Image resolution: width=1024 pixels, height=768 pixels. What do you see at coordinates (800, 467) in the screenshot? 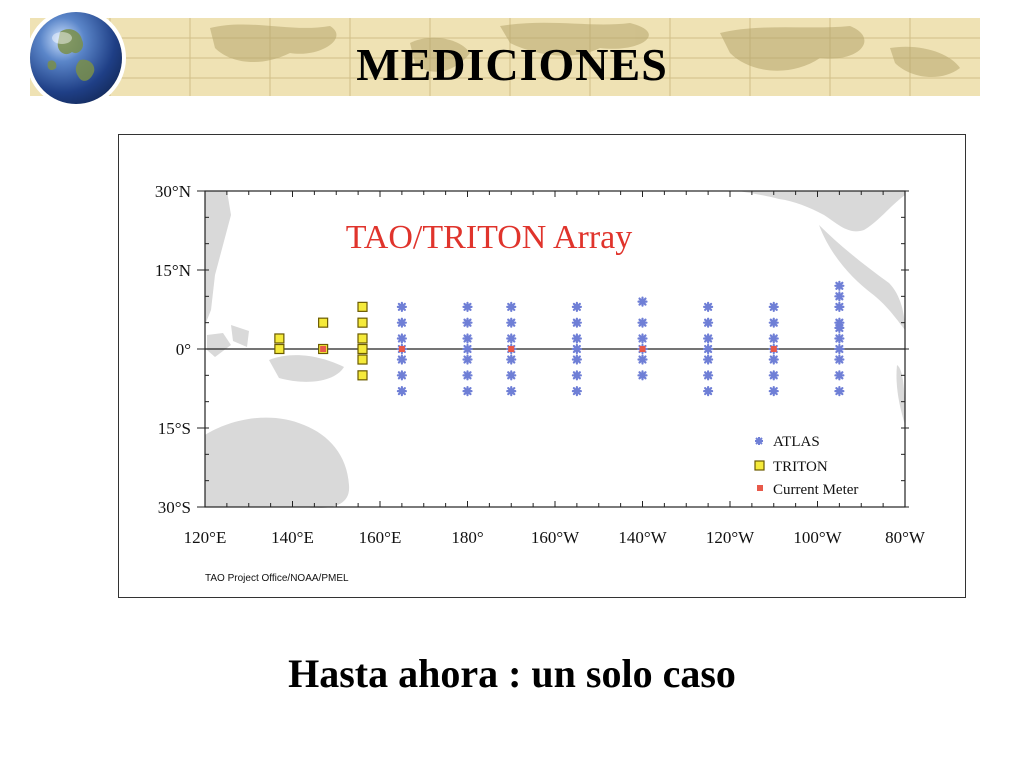
I see `legend-label-triton: TRITON` at bounding box center [800, 467].